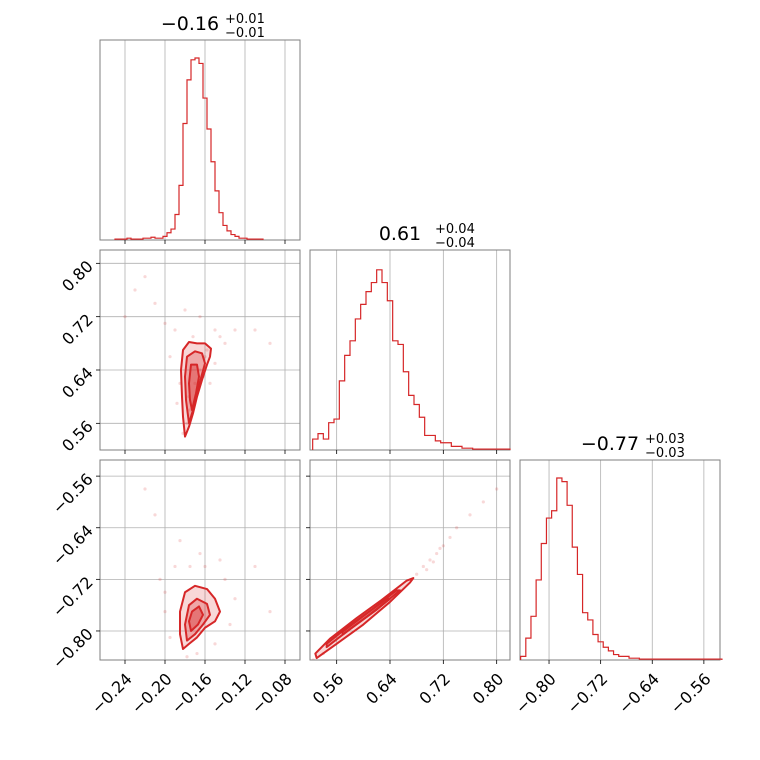 This screenshot has width=760, height=760. Describe the element at coordinates (665, 453) in the screenshot. I see `title-minus-error: −0.03` at that location.